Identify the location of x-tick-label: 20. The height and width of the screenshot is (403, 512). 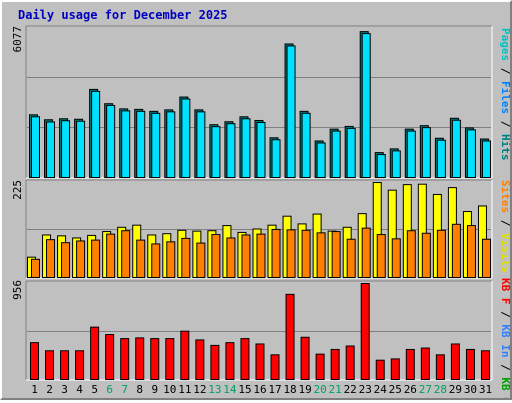
(320, 389).